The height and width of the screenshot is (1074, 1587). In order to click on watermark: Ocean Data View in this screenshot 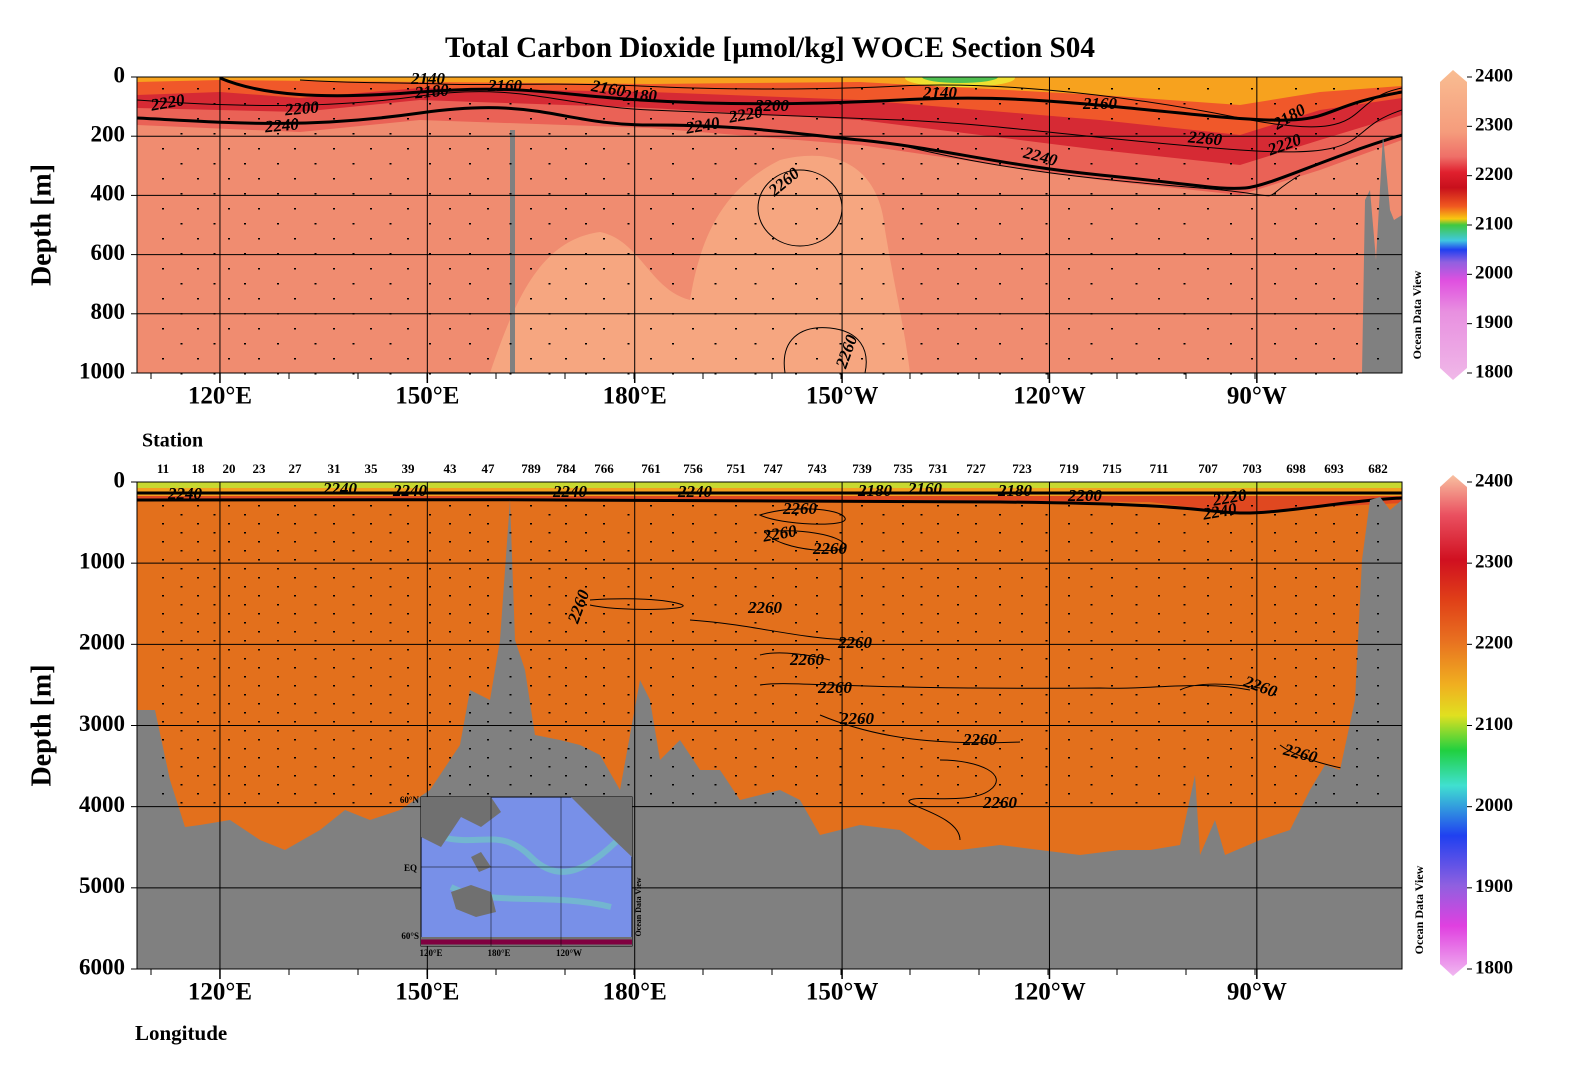, I will do `click(1419, 909)`.